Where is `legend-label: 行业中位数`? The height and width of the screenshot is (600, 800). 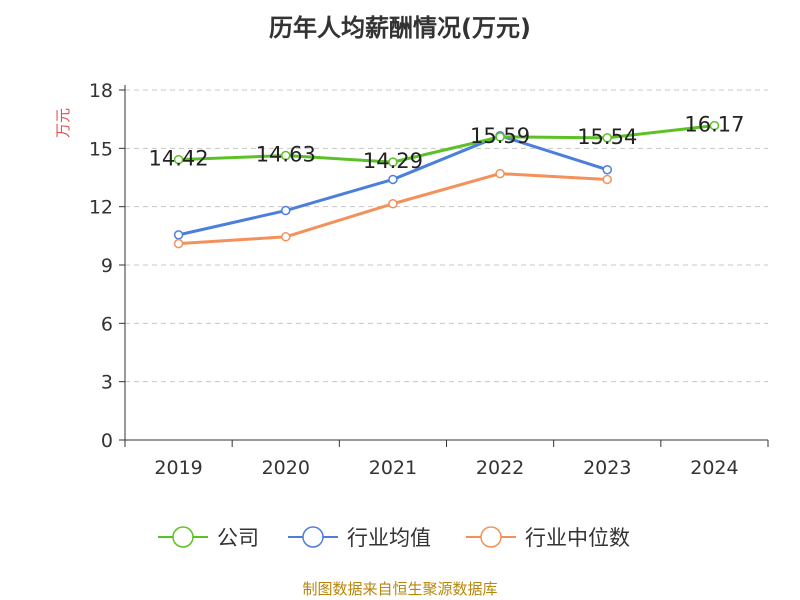 legend-label: 行业中位数 is located at coordinates (577, 538).